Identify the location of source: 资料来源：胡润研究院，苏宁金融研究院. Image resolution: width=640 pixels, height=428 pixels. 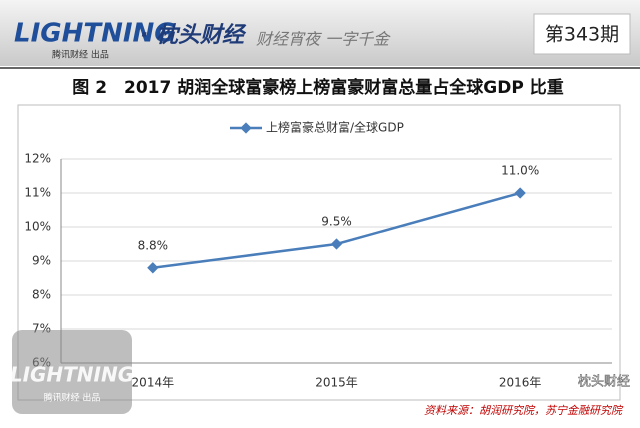
(524, 410).